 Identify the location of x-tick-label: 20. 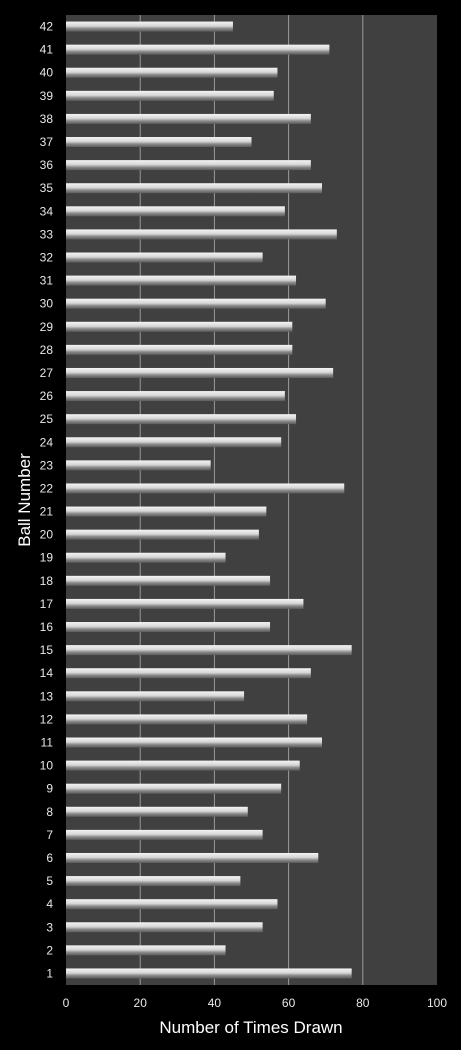
(141, 1003).